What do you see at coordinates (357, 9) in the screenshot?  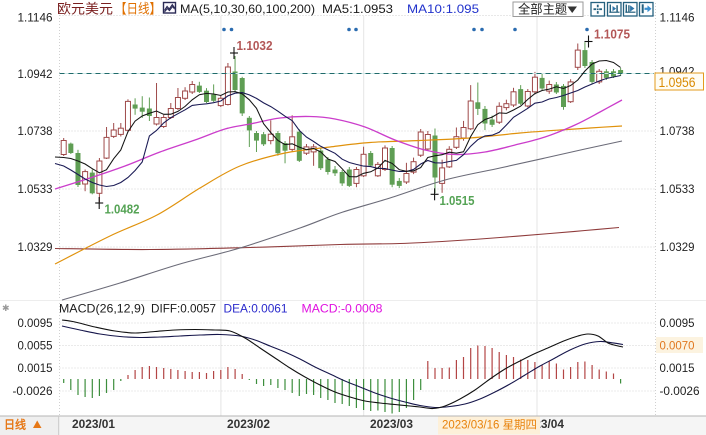 I see `svg-text: MA5:1.0953` at bounding box center [357, 9].